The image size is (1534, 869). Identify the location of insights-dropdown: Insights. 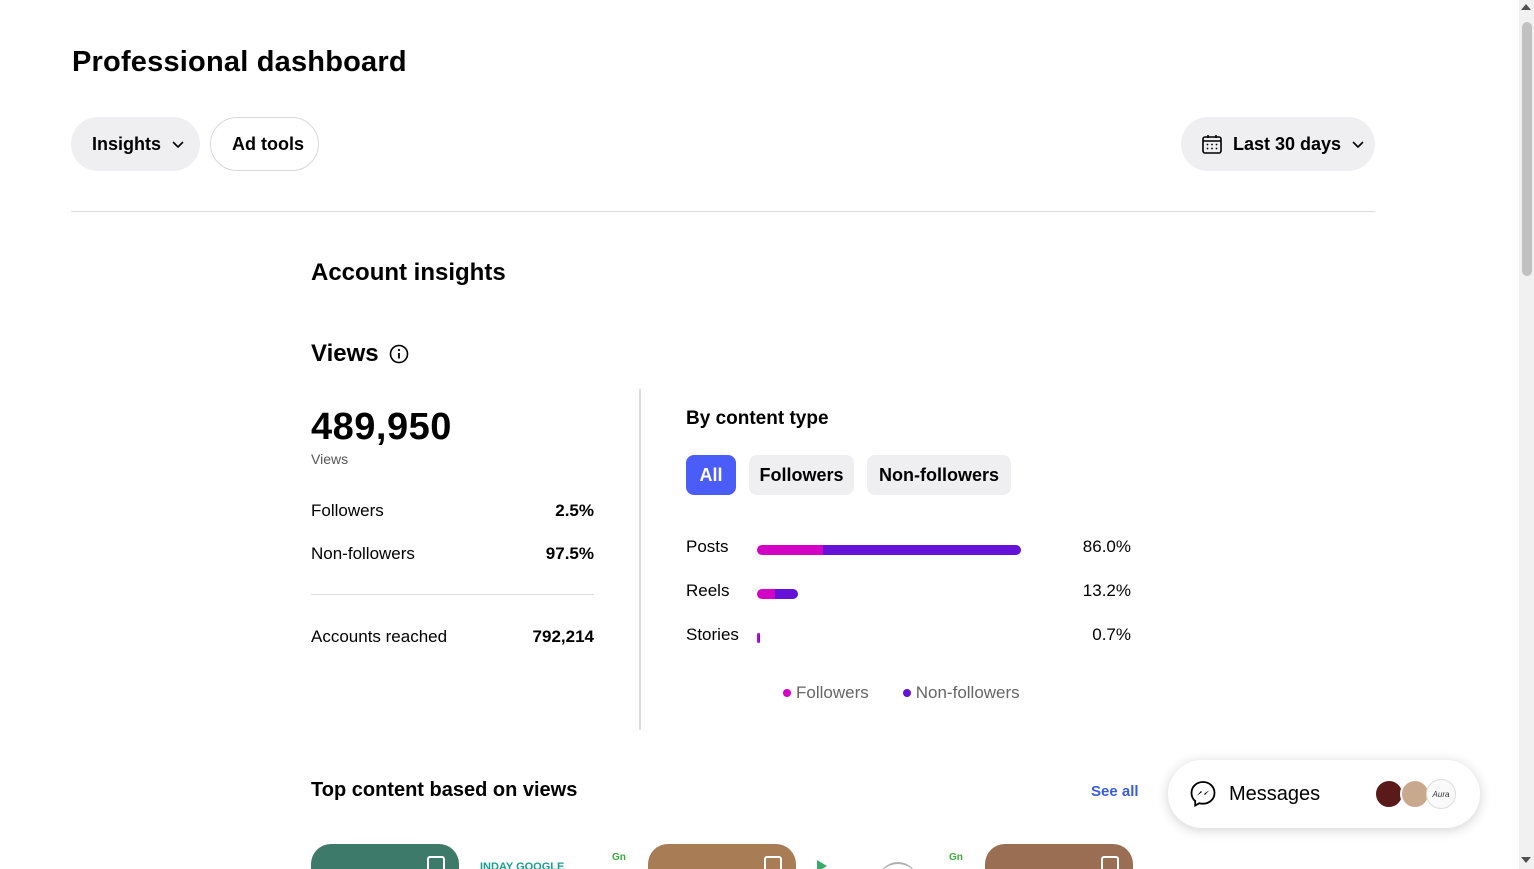
(135, 144).